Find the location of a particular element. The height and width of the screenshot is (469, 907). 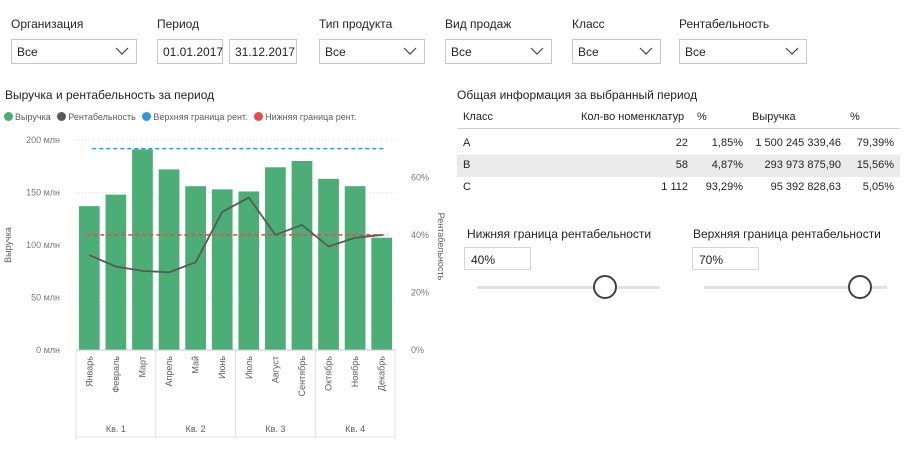

lower-bound-input: 40% is located at coordinates (497, 258).